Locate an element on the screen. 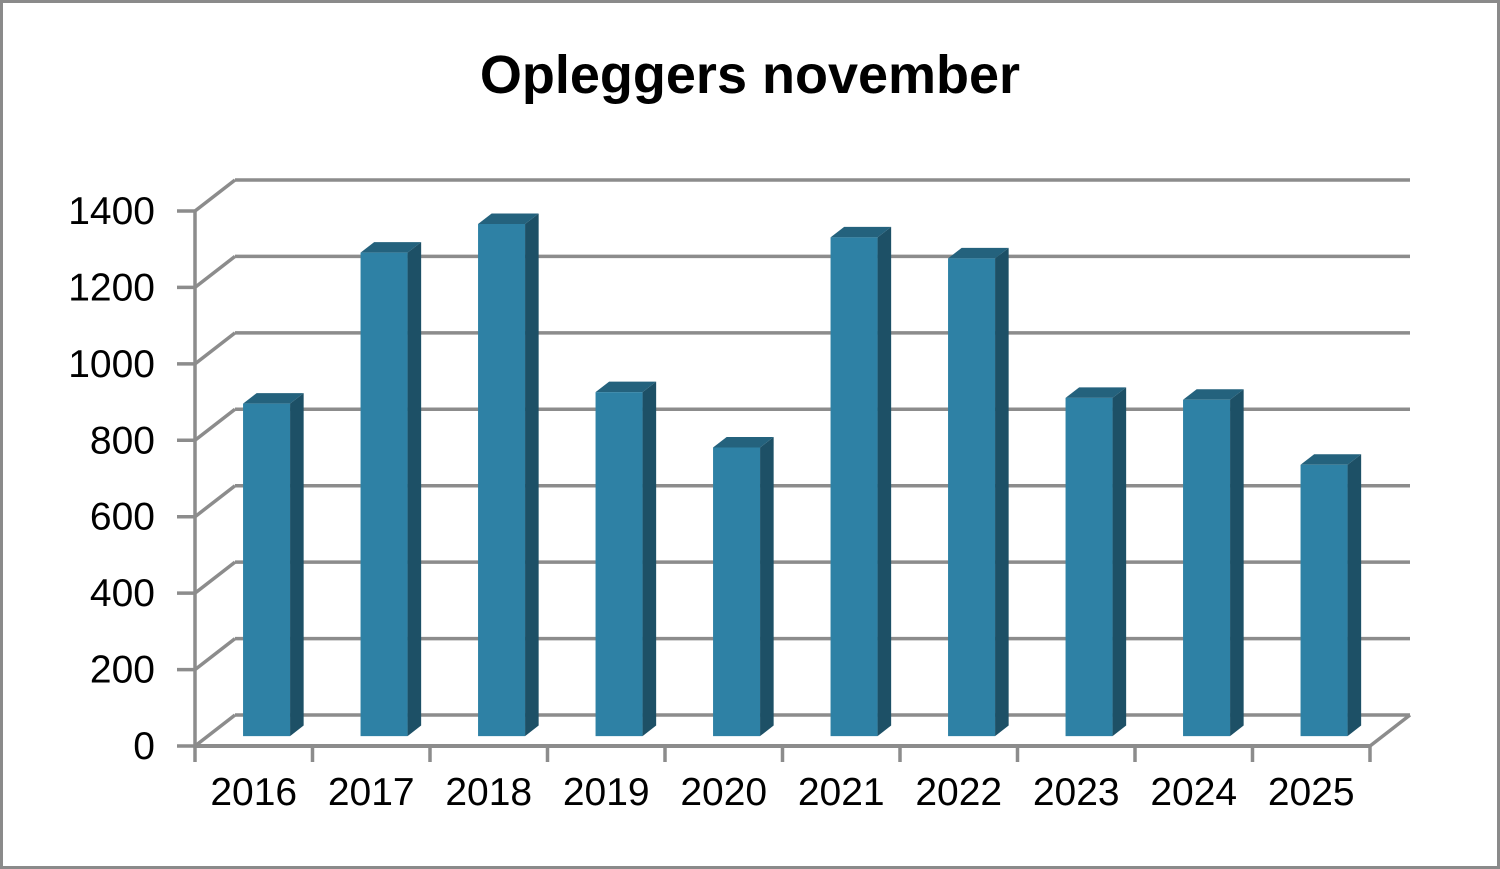 This screenshot has height=869, width=1500. bar-2023 is located at coordinates (1096, 562).